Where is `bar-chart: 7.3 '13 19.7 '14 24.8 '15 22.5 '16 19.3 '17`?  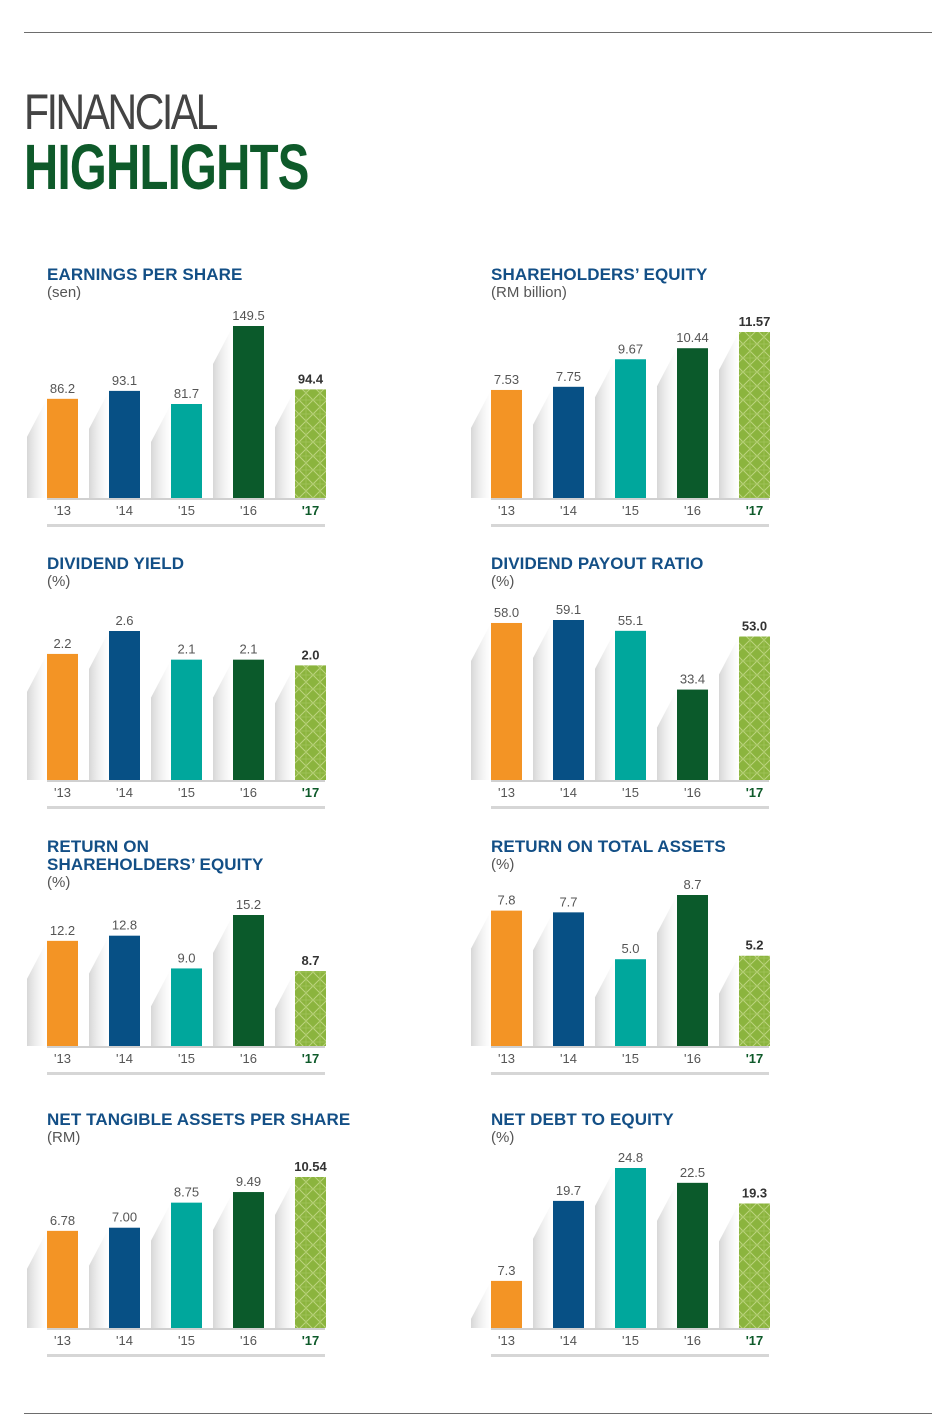 bar-chart: 7.3 '13 19.7 '14 24.8 '15 22.5 '16 19.3 '17 is located at coordinates (620, 1253).